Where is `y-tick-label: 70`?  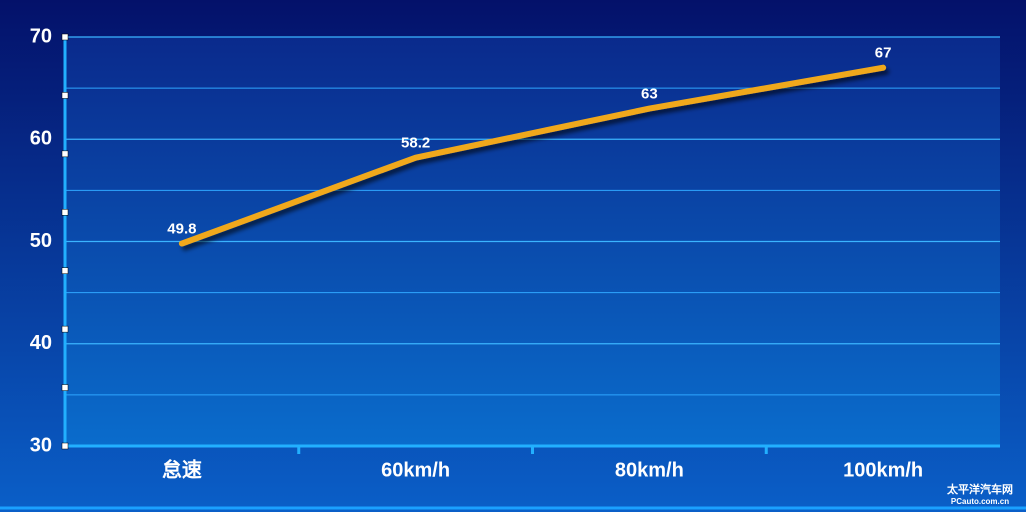
y-tick-label: 70 is located at coordinates (41, 36).